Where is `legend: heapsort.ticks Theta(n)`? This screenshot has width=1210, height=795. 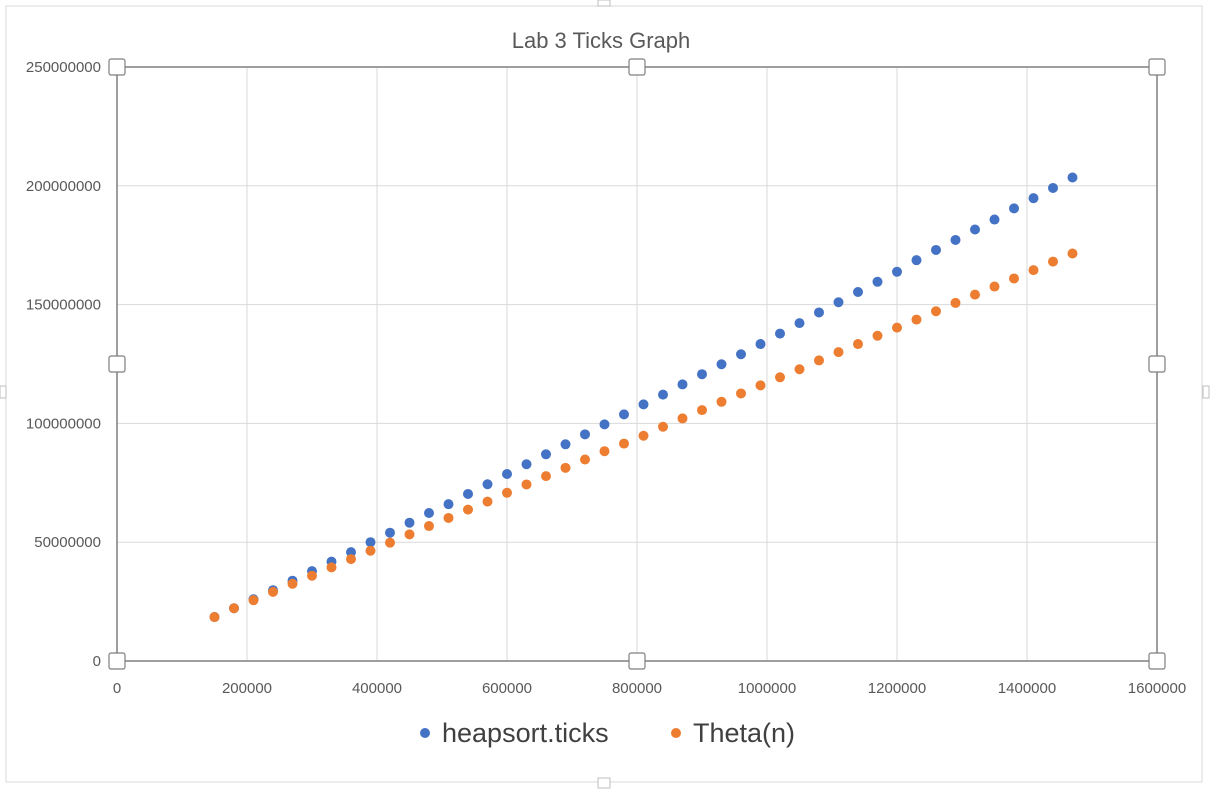 legend: heapsort.ticks Theta(n) is located at coordinates (607, 733).